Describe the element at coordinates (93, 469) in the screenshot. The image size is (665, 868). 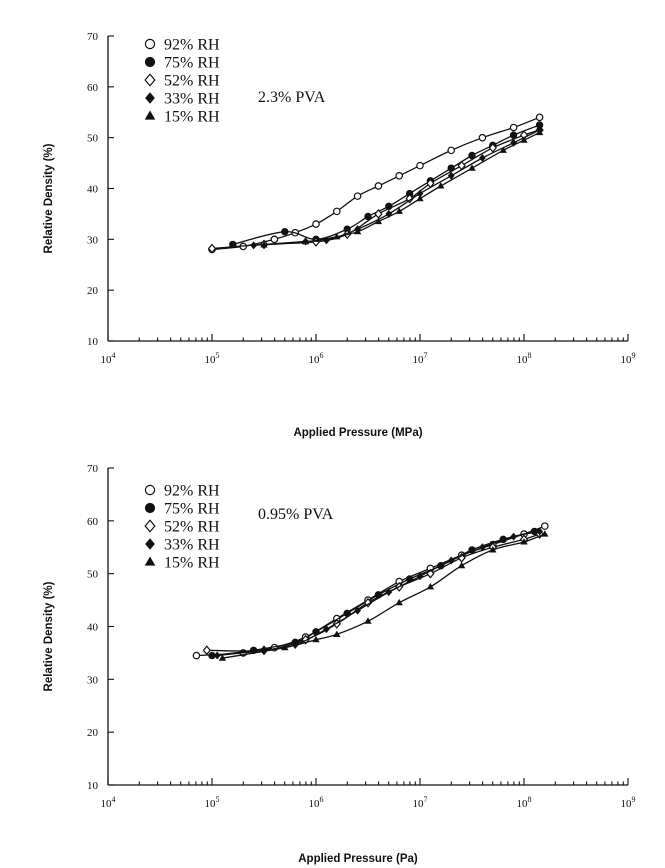
I see `y-tick-label: 70` at that location.